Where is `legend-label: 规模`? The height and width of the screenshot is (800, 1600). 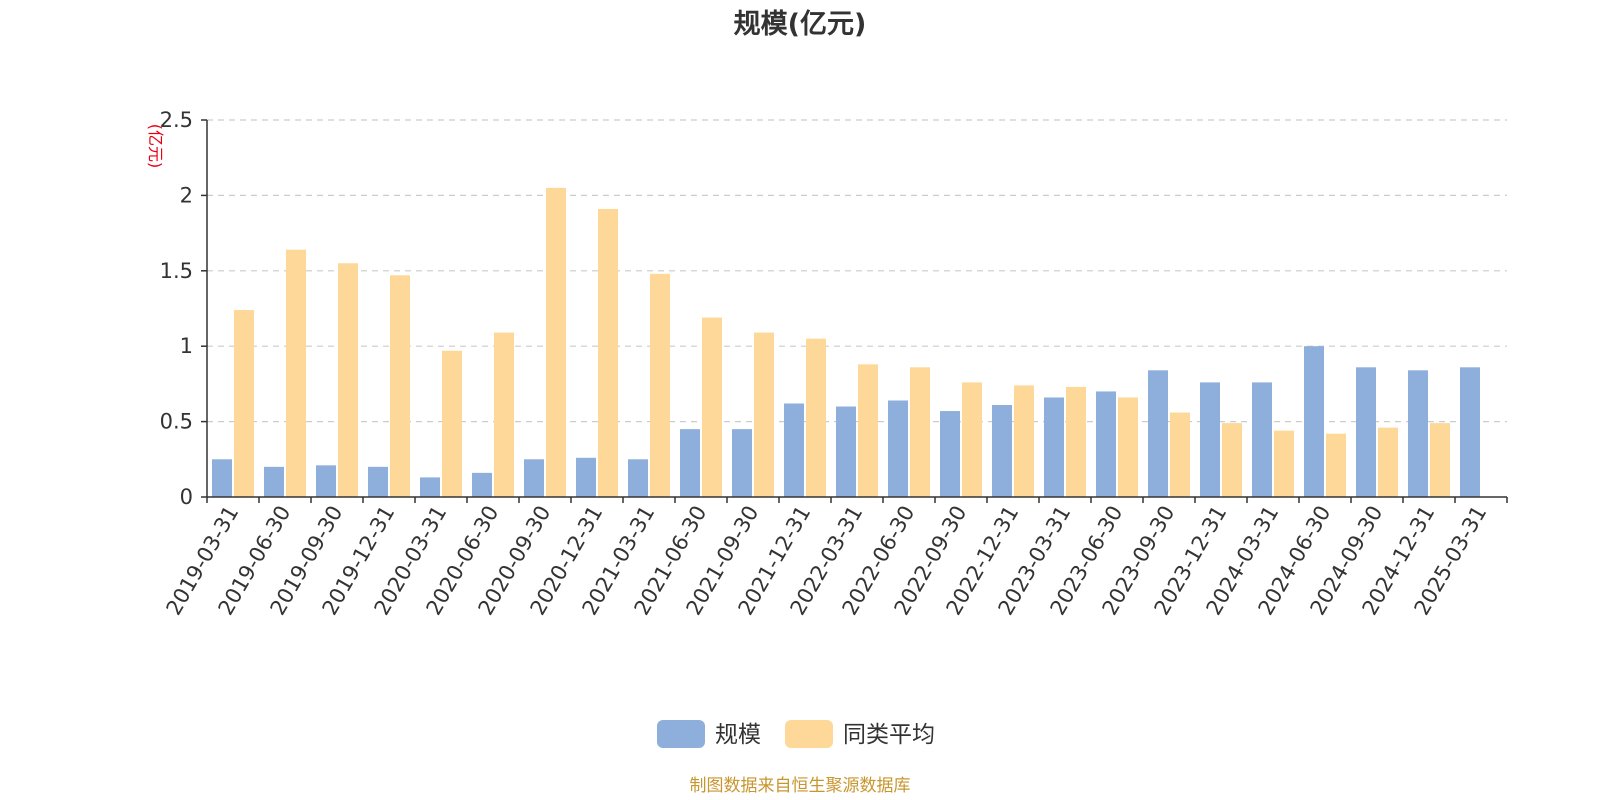
legend-label: 规模 is located at coordinates (738, 735).